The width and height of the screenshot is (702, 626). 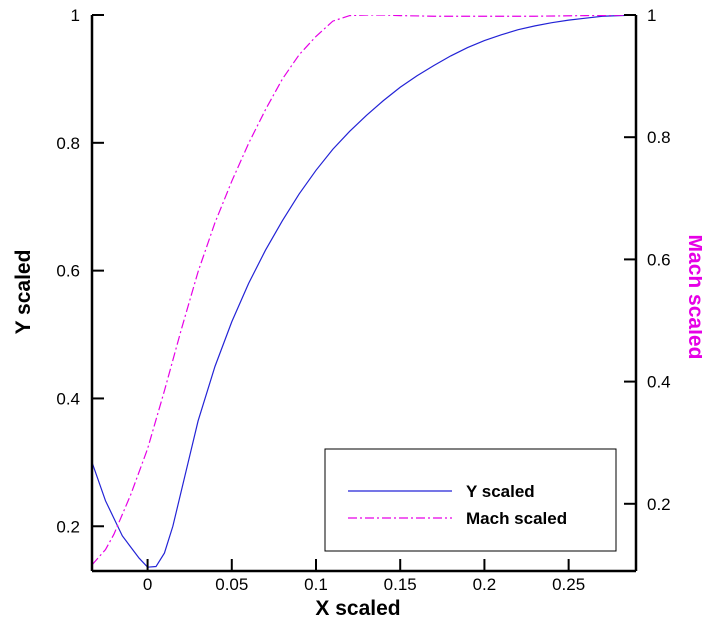 I want to click on y-tick-label: 0.2, so click(x=68, y=526).